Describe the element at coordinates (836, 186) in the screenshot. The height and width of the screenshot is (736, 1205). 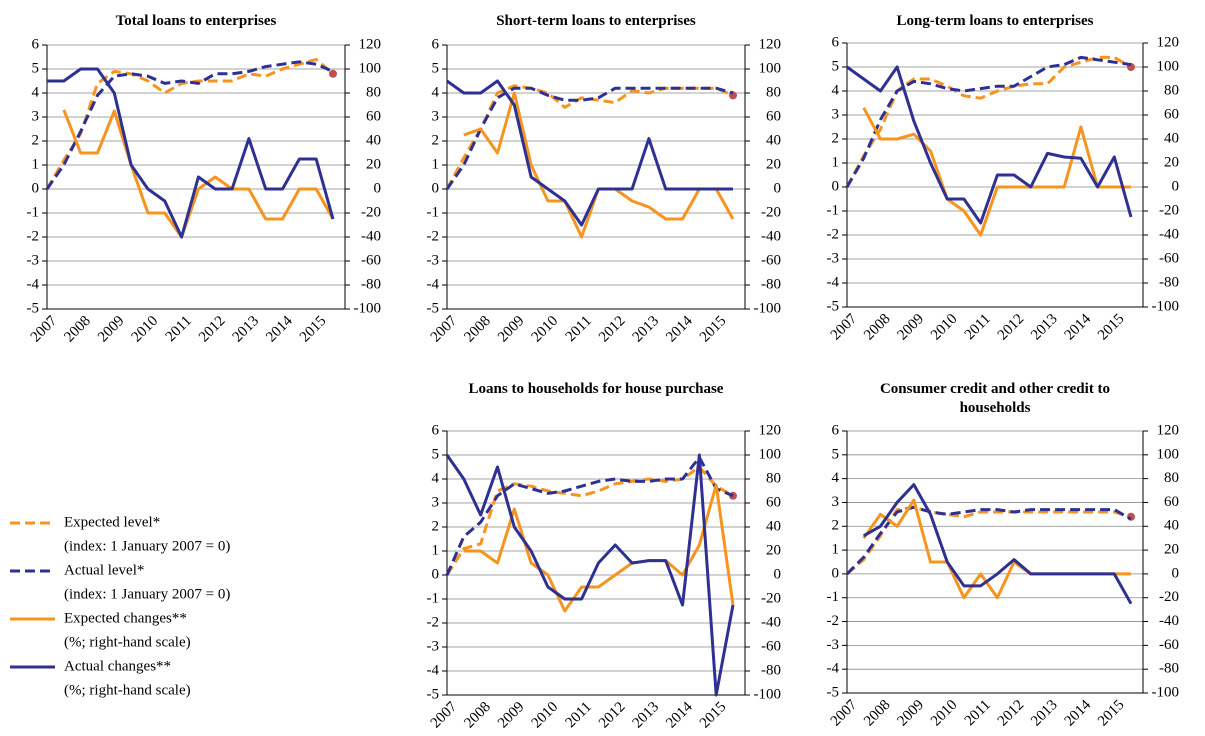
I see `y-tick-label: 0` at that location.